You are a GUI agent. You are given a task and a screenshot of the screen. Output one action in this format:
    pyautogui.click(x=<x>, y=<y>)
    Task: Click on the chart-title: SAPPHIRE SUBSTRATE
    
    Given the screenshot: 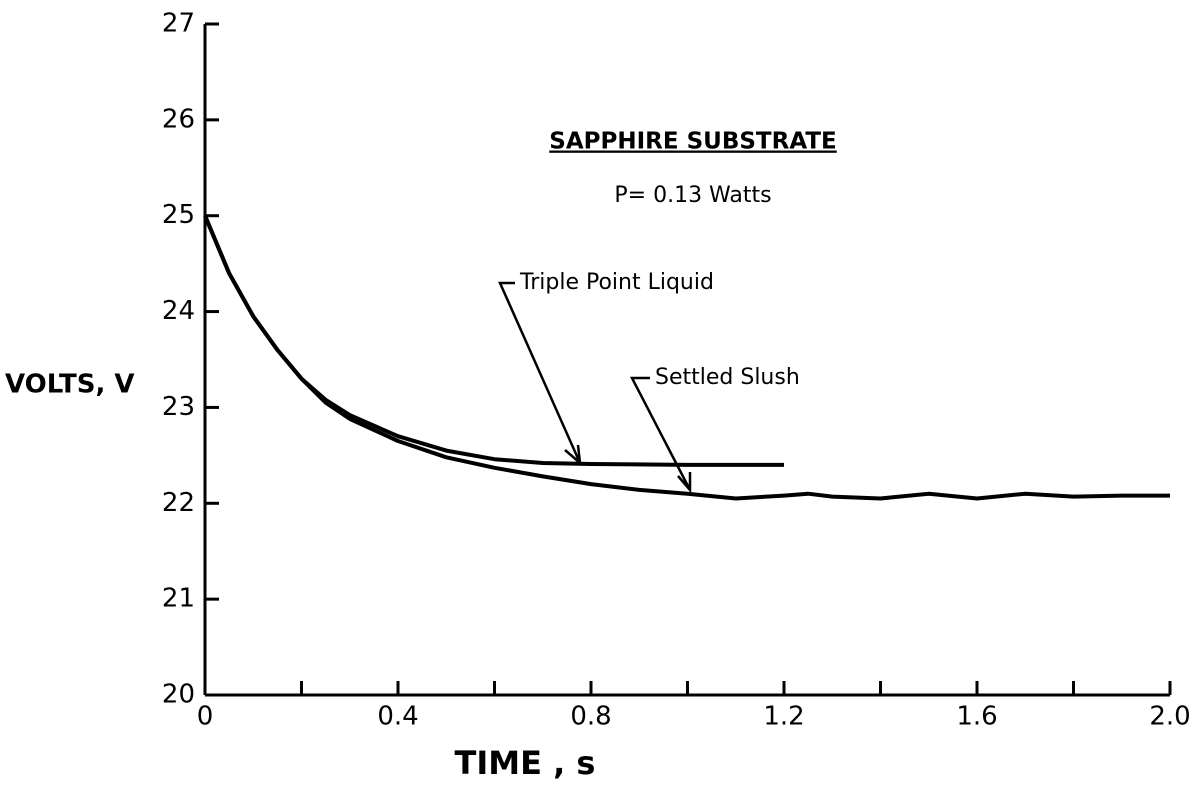 What is the action you would take?
    pyautogui.click(x=692, y=142)
    